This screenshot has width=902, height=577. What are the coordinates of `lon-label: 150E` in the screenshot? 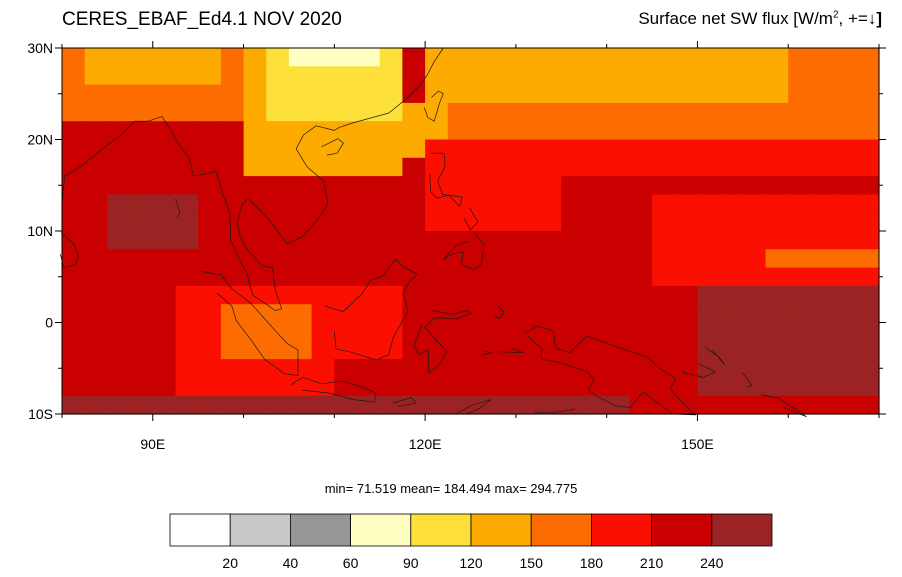 It's located at (697, 444).